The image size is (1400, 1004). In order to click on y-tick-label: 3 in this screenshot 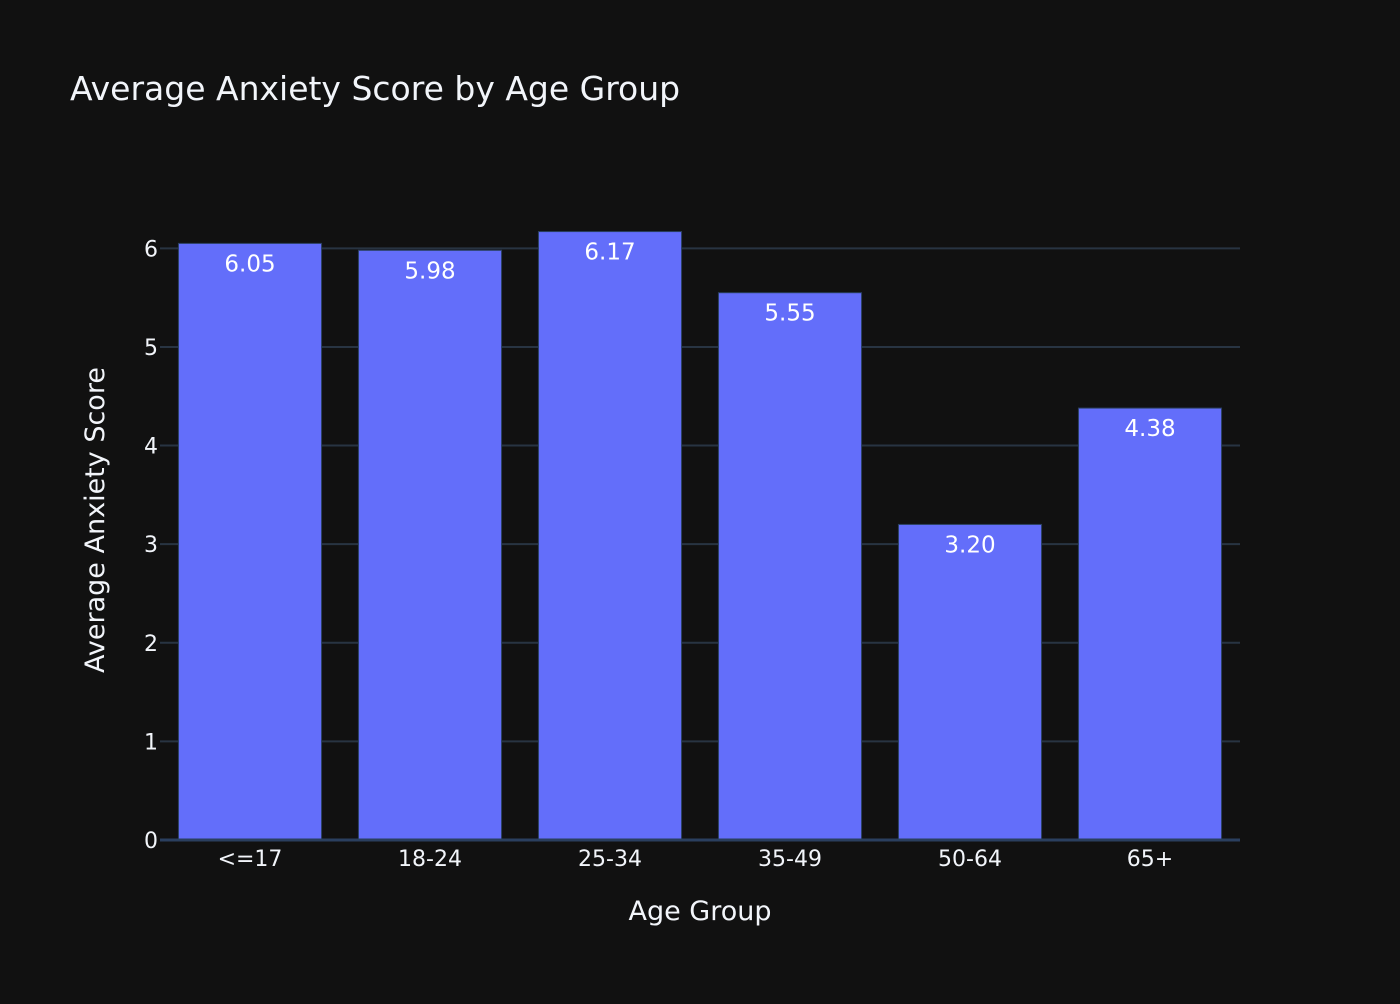, I will do `click(151, 545)`.